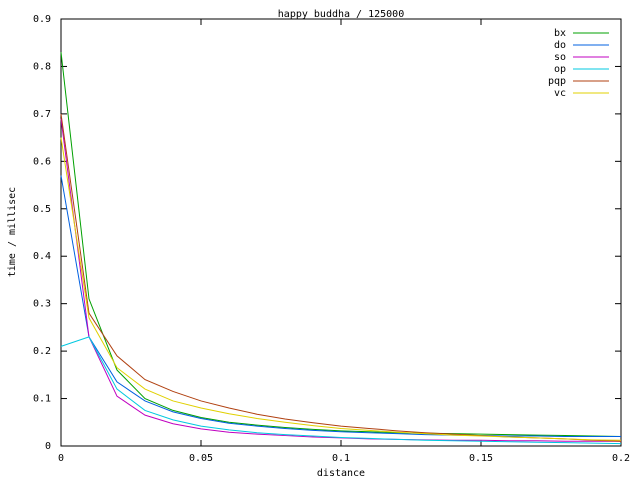 Image resolution: width=640 pixels, height=480 pixels. Describe the element at coordinates (560, 93) in the screenshot. I see `legend-label: vc` at that location.